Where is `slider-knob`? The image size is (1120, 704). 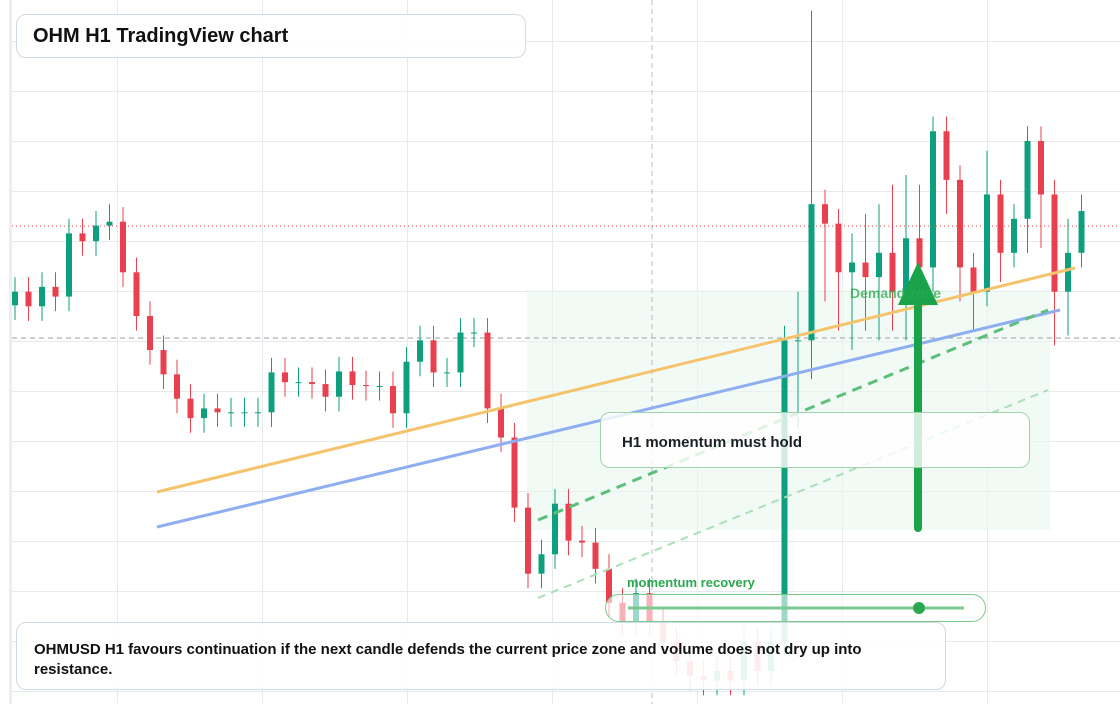 slider-knob is located at coordinates (919, 608).